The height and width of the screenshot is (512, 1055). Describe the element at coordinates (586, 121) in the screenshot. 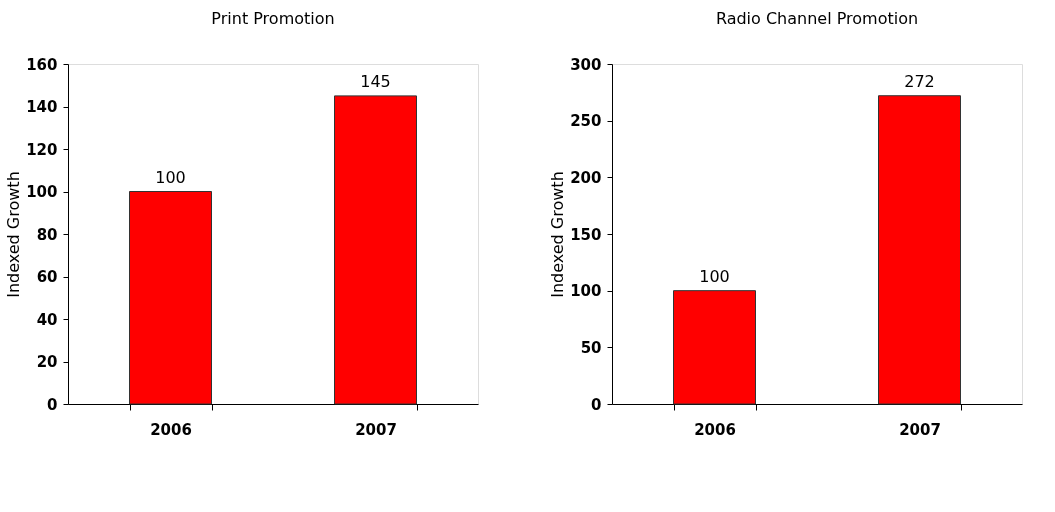

I see `y-tick-label: 250` at that location.